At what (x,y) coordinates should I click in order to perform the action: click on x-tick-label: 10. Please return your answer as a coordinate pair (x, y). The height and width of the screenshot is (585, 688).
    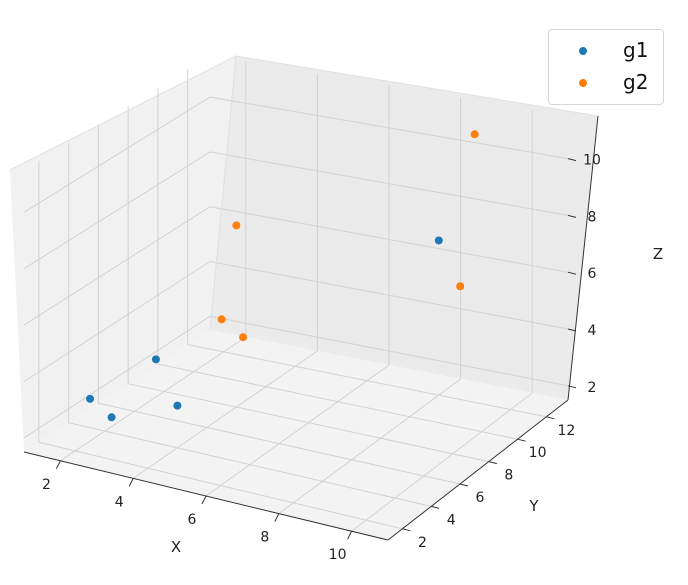
    Looking at the image, I should click on (338, 555).